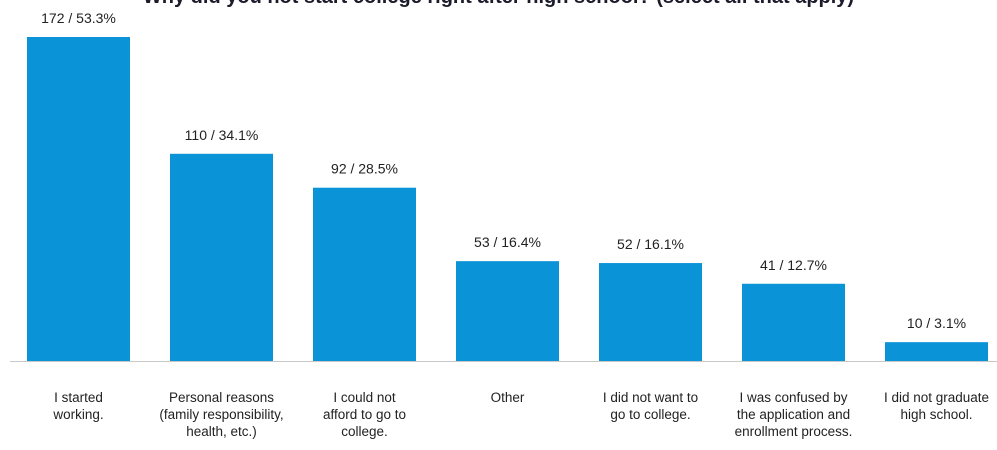 This screenshot has width=997, height=450. I want to click on category-label-line: Other, so click(508, 397).